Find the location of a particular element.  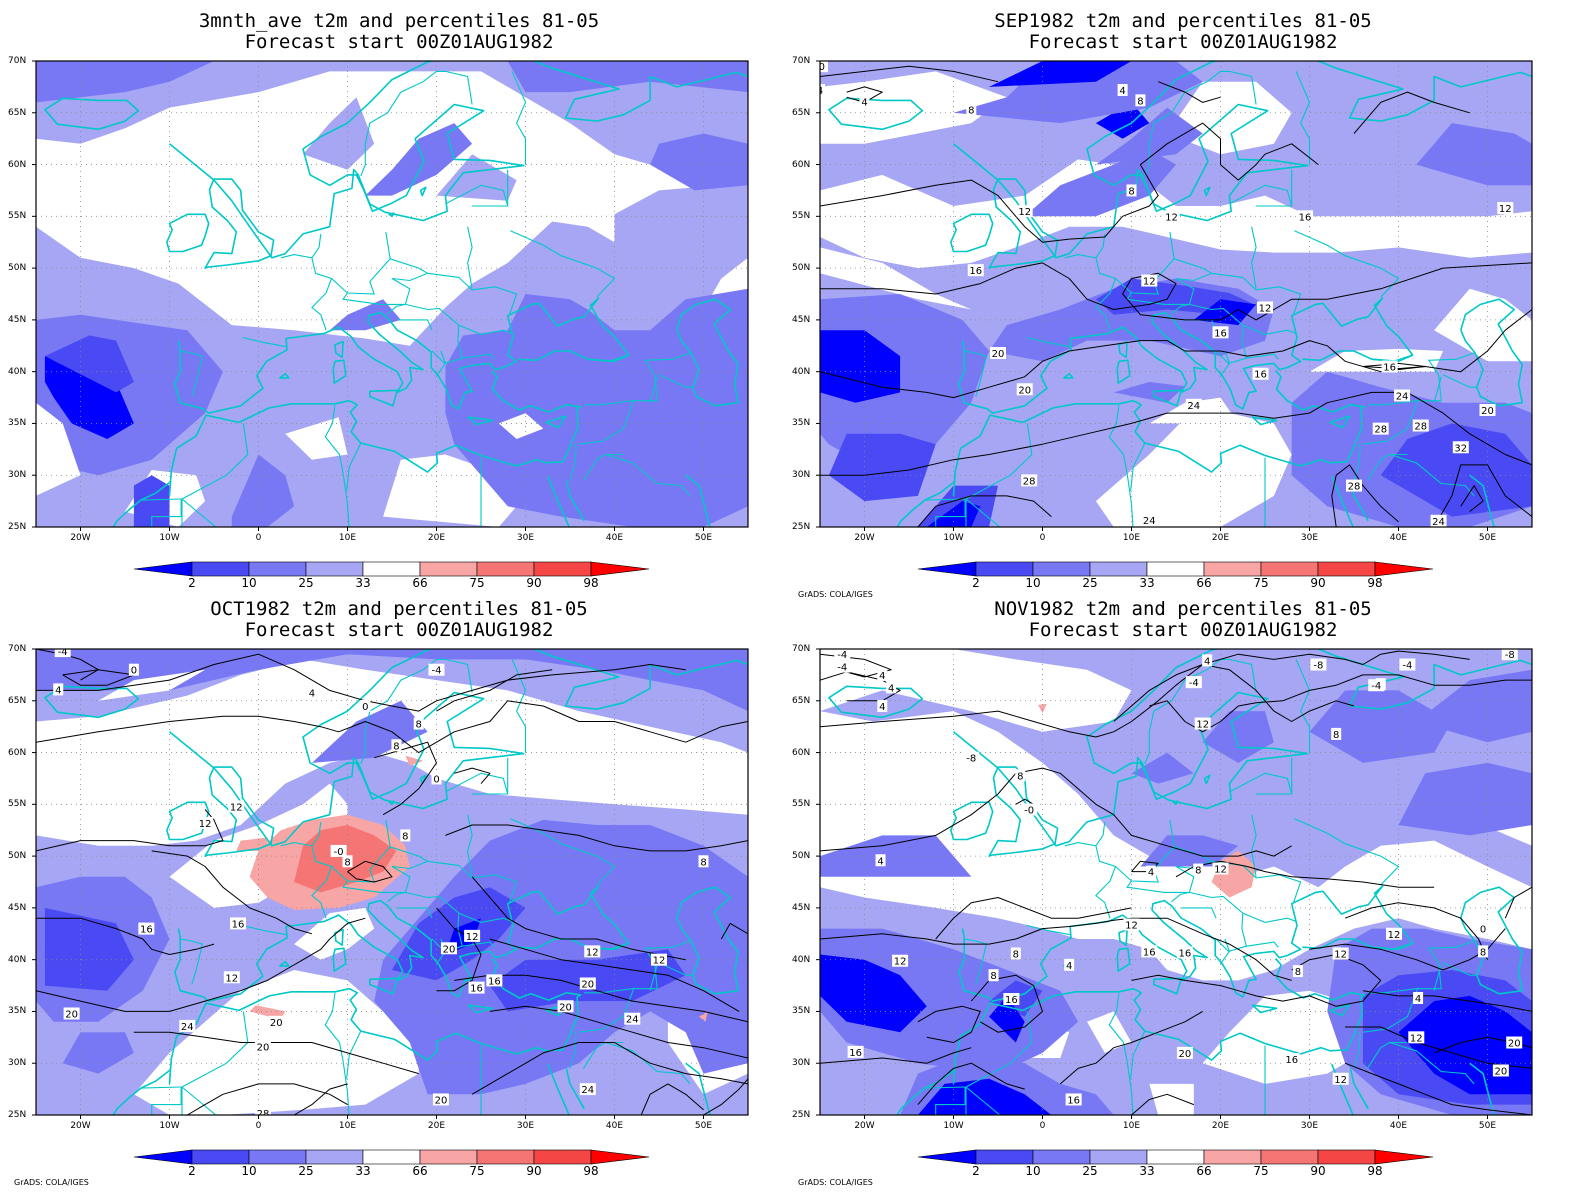

lon-tick-label: 20W is located at coordinates (80, 538).